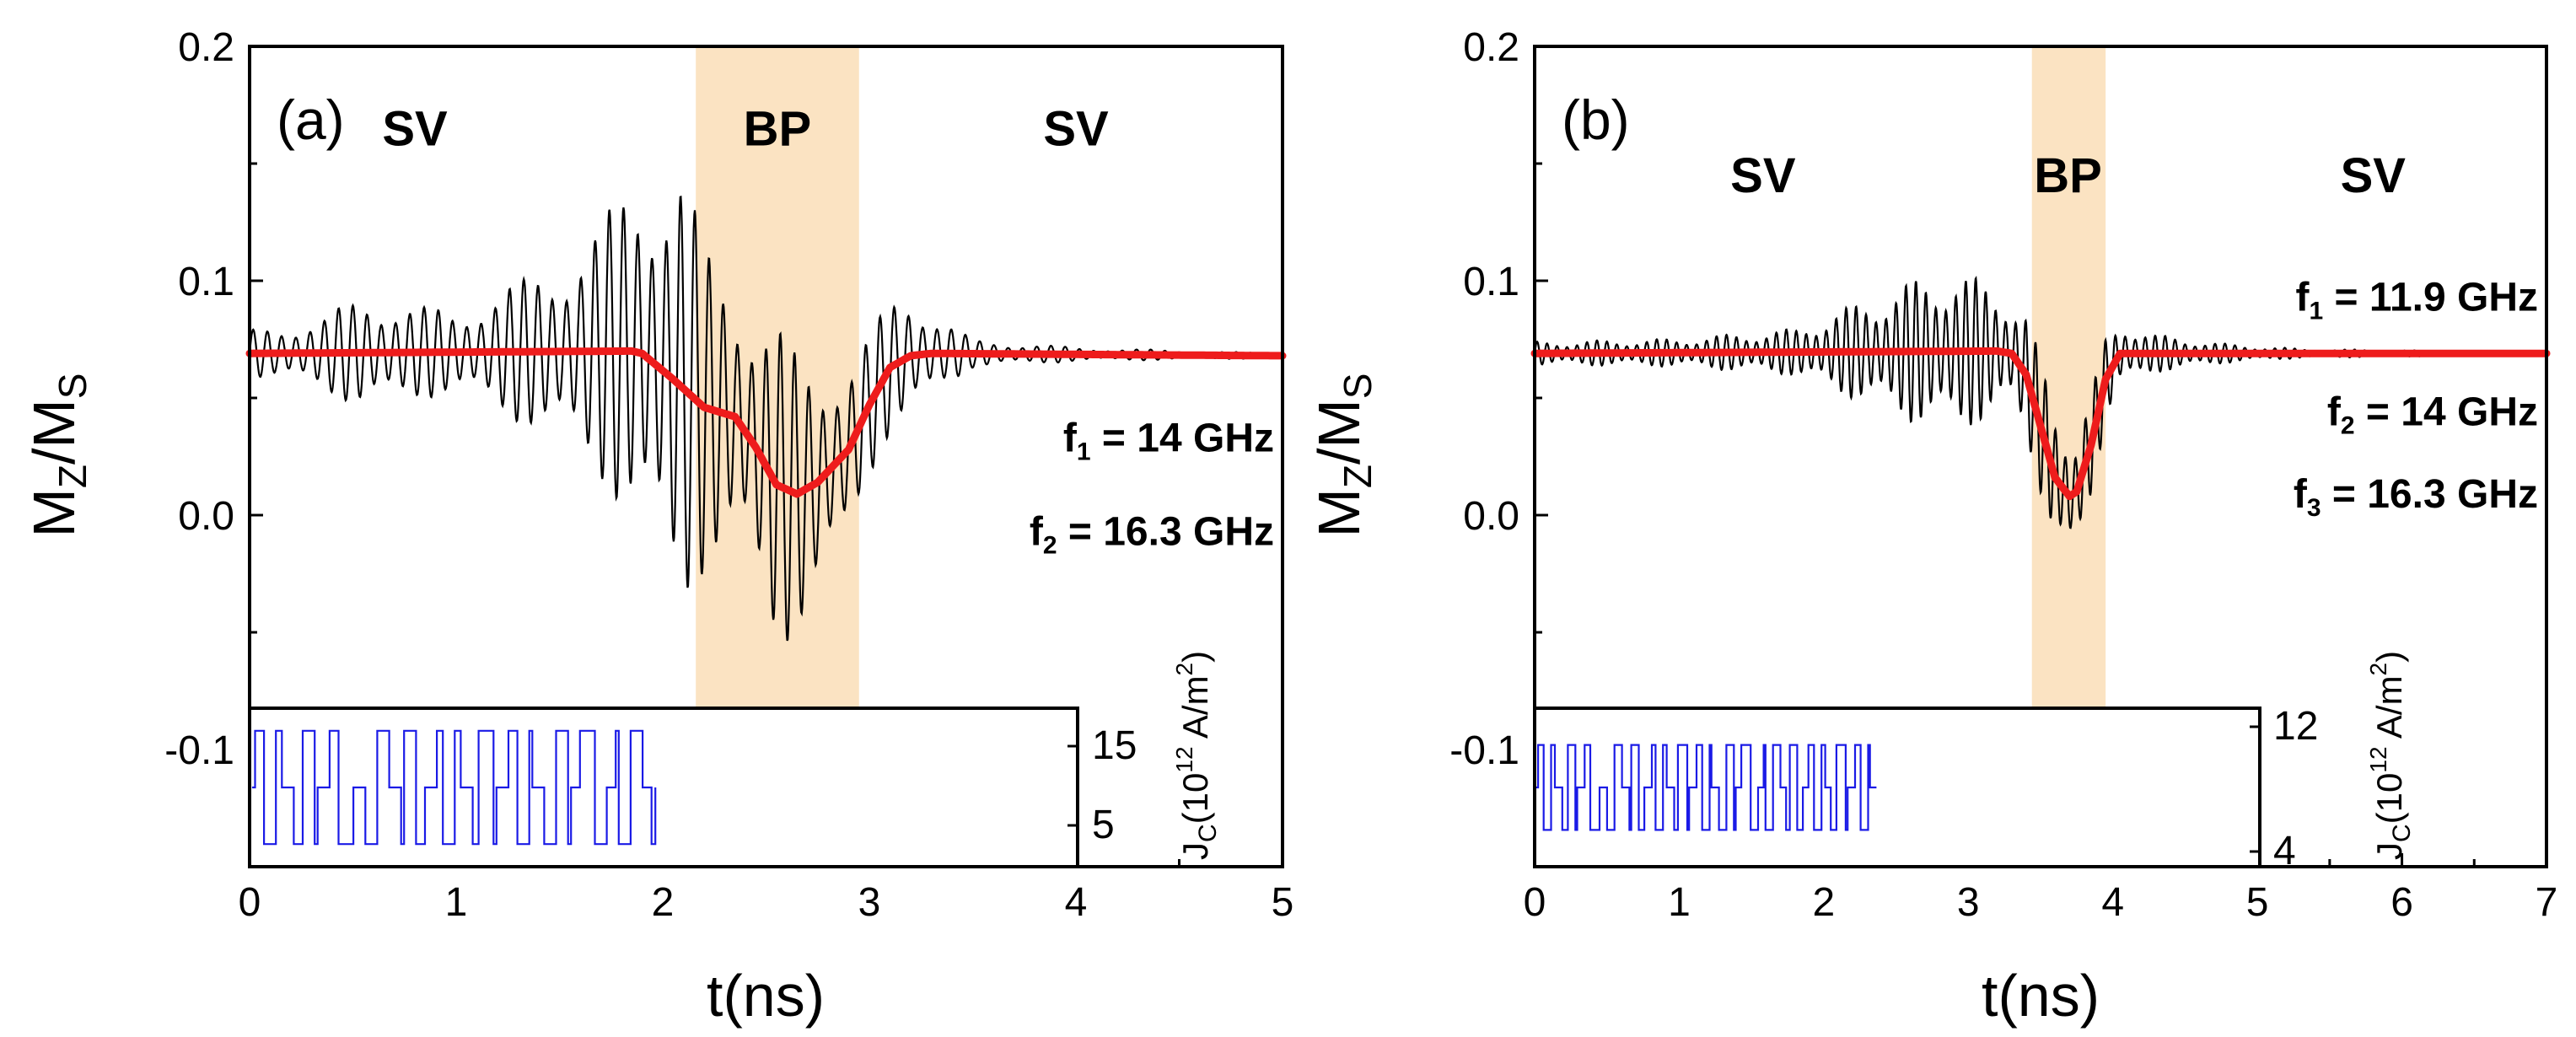  Describe the element at coordinates (1168, 440) in the screenshot. I see `panel-a-freq-1: f1 = 14 GHz` at that location.